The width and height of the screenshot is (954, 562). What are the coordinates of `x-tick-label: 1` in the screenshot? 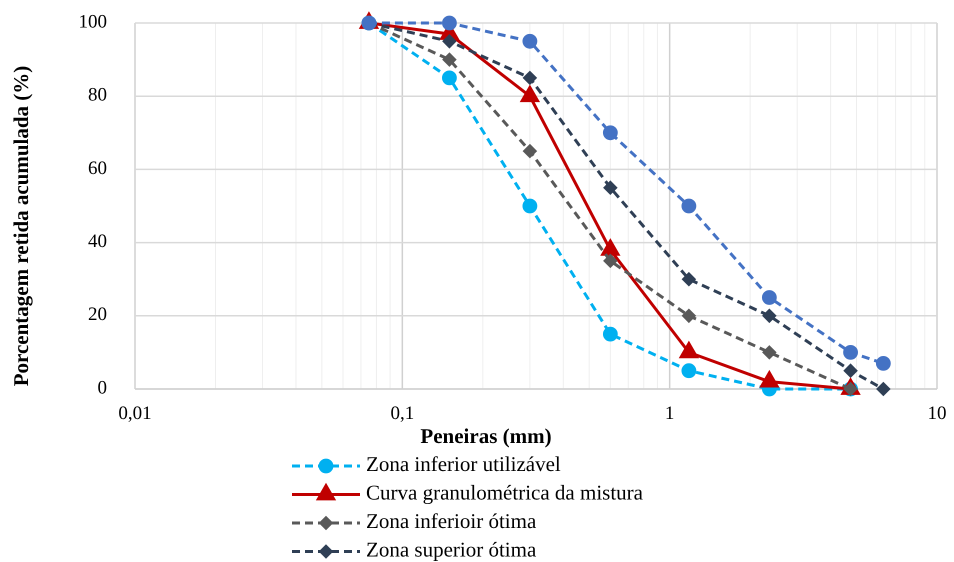 It's located at (669, 413).